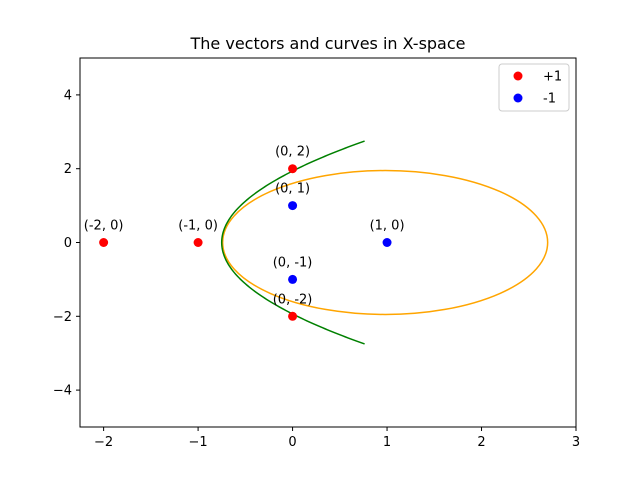  I want to click on chart-title: The vectors and curves in X-space, so click(328, 43).